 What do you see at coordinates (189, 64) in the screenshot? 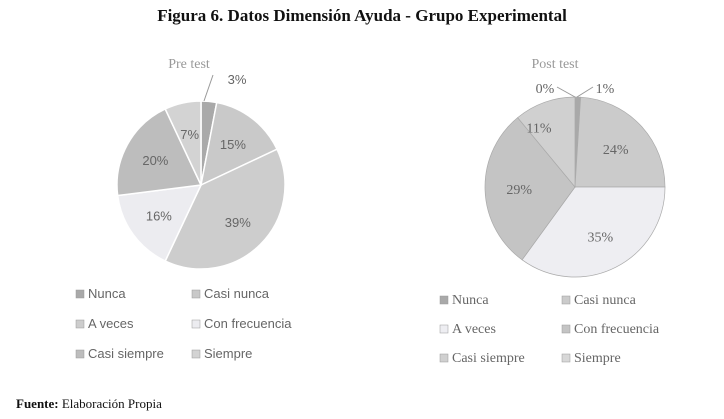
I see `chart-title: Pre test` at bounding box center [189, 64].